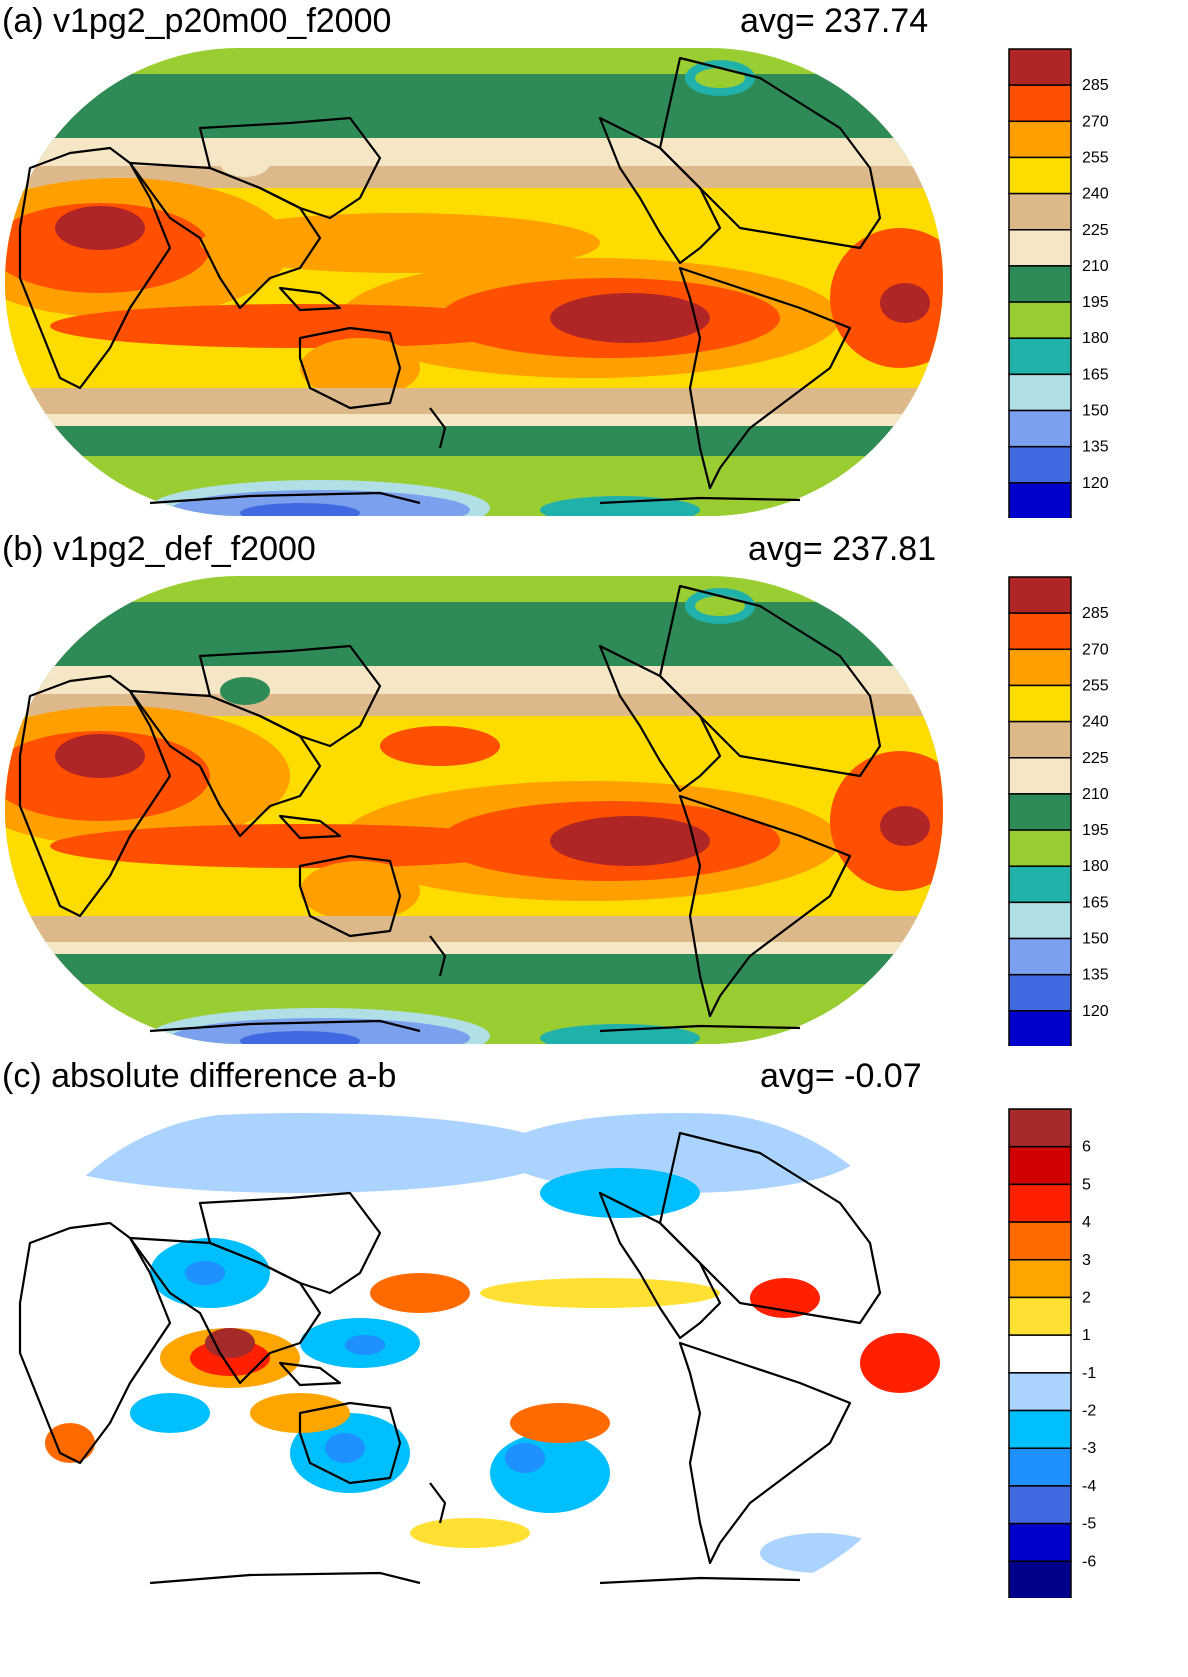  I want to click on colorbar-tick-label: -5, so click(1089, 1524).